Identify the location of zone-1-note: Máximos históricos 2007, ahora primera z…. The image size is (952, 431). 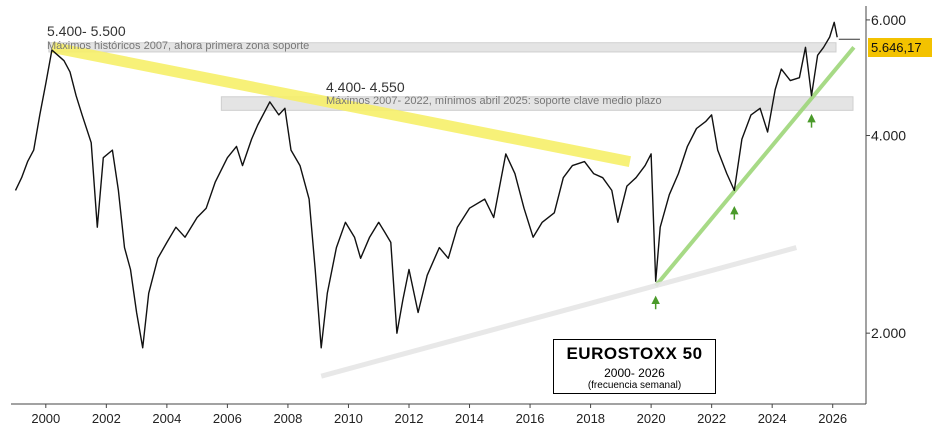
(178, 46).